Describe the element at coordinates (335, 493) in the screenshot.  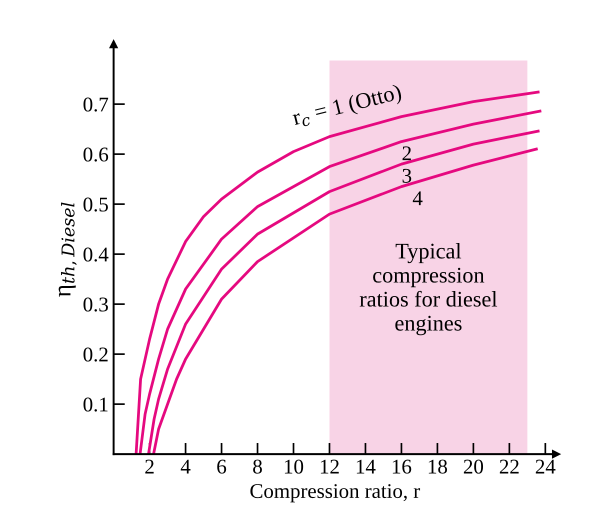
I see `x-axis-title: Compression ratio, r` at that location.